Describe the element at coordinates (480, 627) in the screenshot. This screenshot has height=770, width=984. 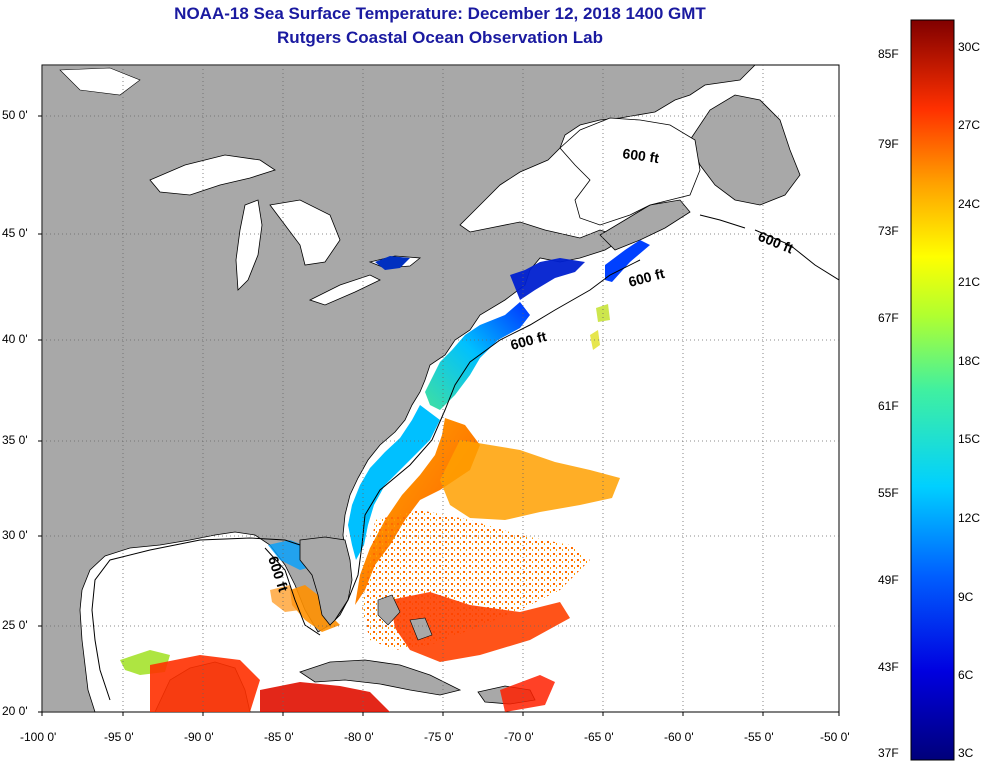
I see `sst-bahamas` at that location.